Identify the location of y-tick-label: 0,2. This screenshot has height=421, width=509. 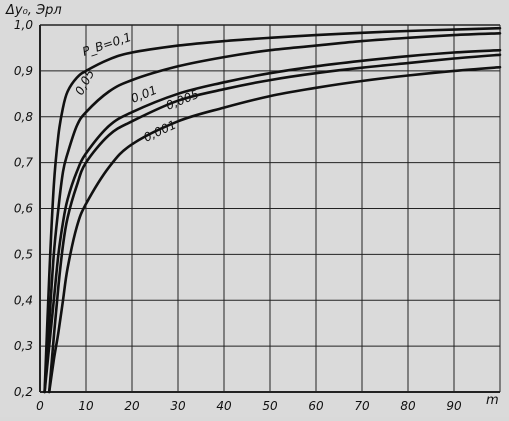
(23, 392).